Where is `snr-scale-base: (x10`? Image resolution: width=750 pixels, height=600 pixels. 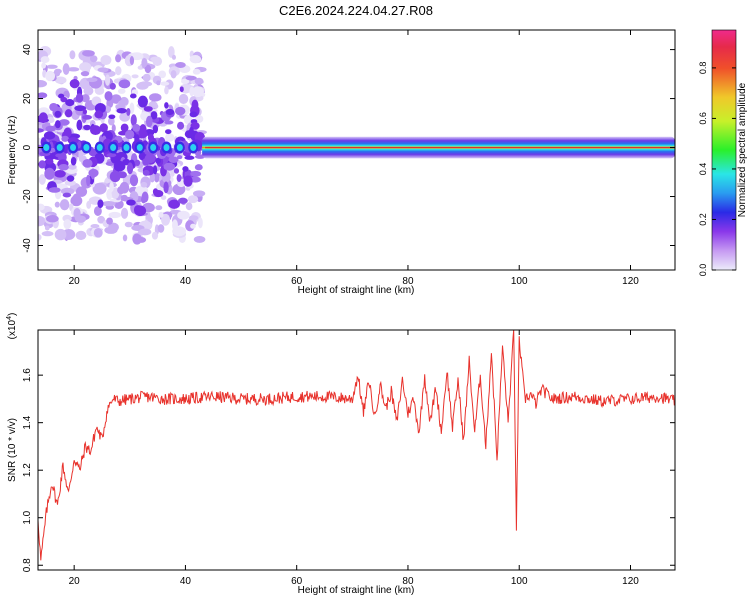 snr-scale-base: (x10 is located at coordinates (12, 329).